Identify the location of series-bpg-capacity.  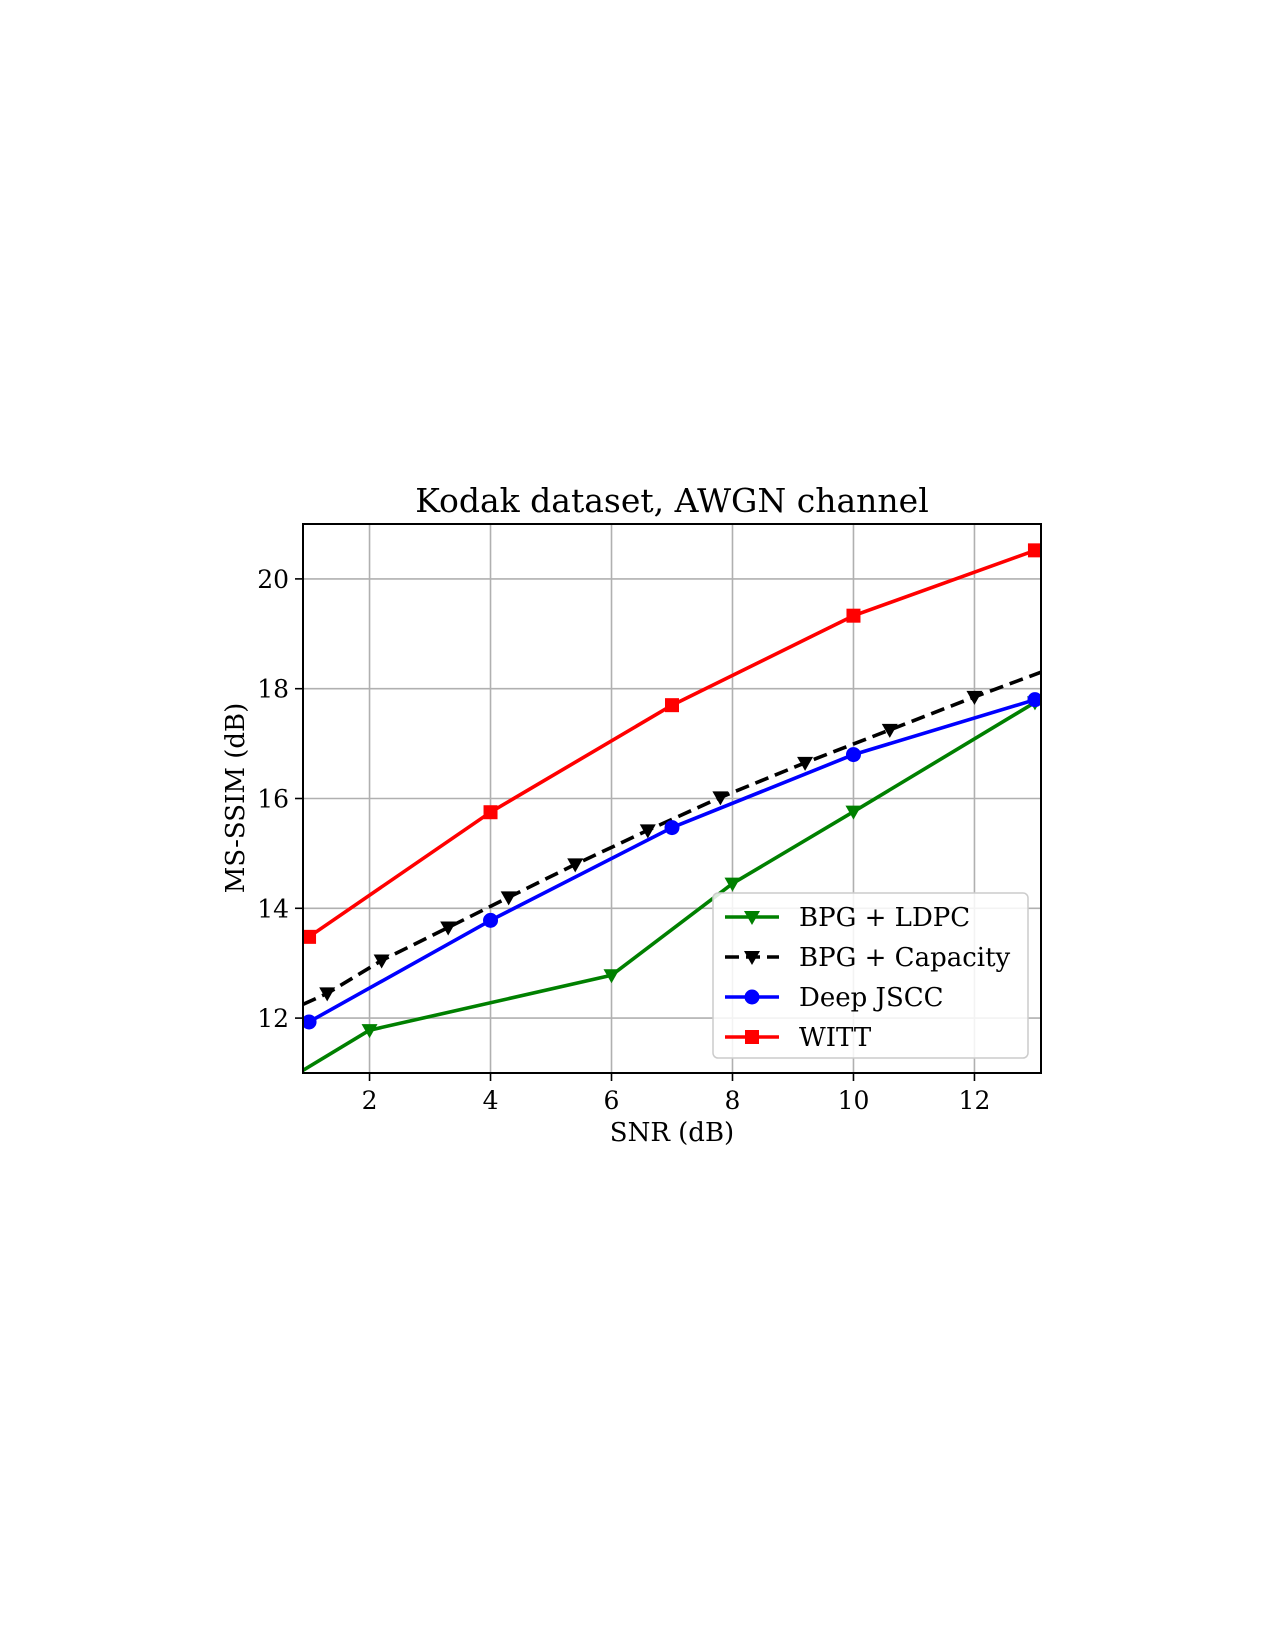
(672, 838).